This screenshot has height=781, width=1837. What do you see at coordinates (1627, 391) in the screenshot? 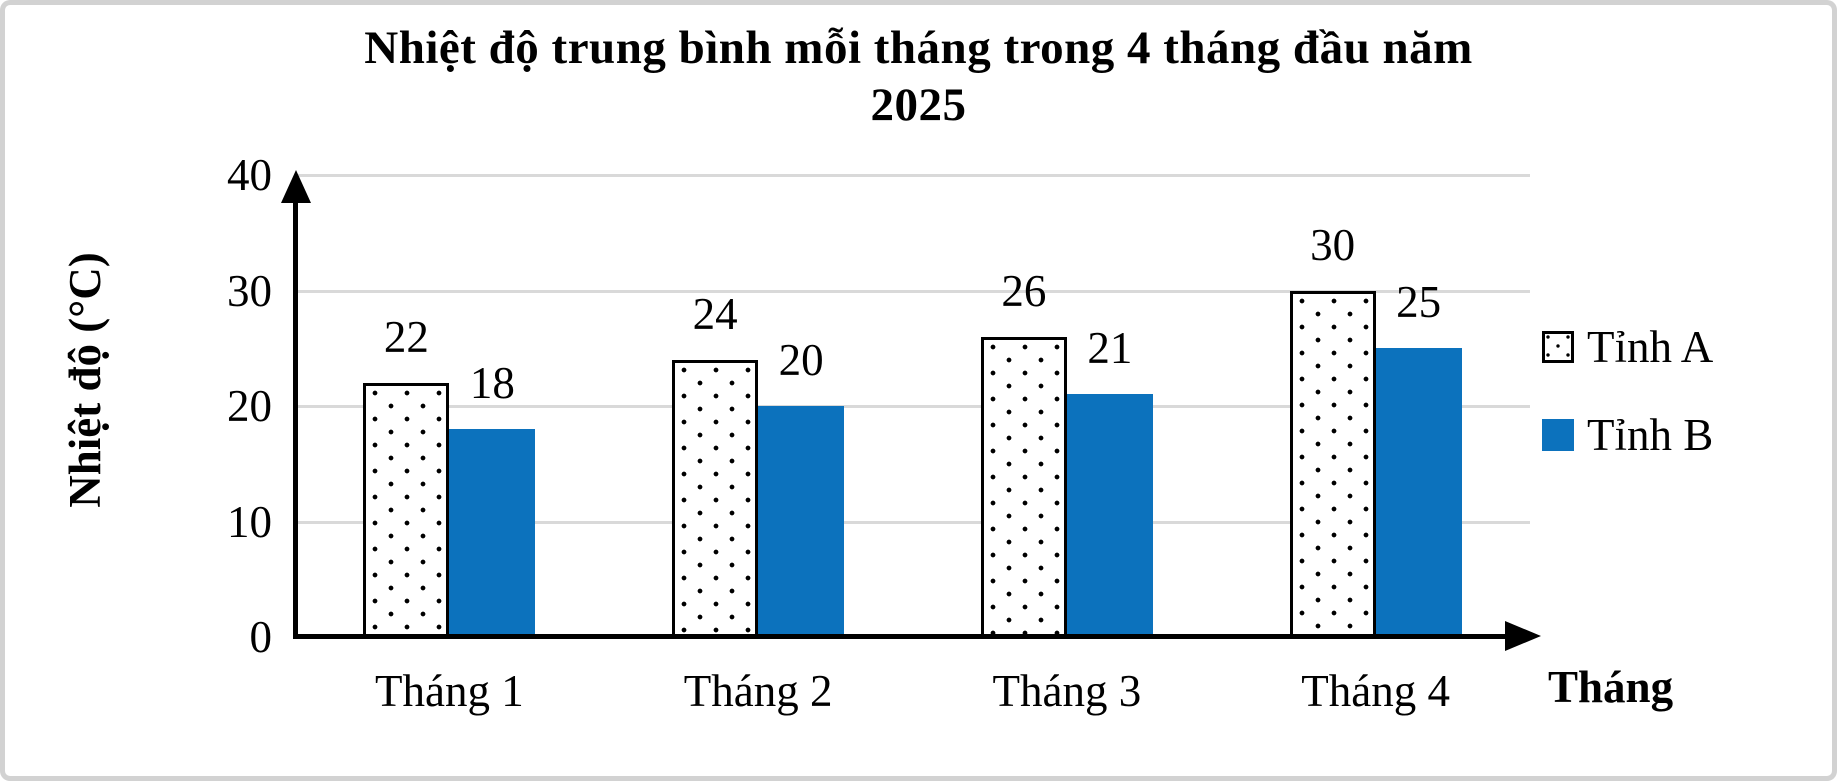
I see `legend: Tỉnh A Tỉnh B` at bounding box center [1627, 391].